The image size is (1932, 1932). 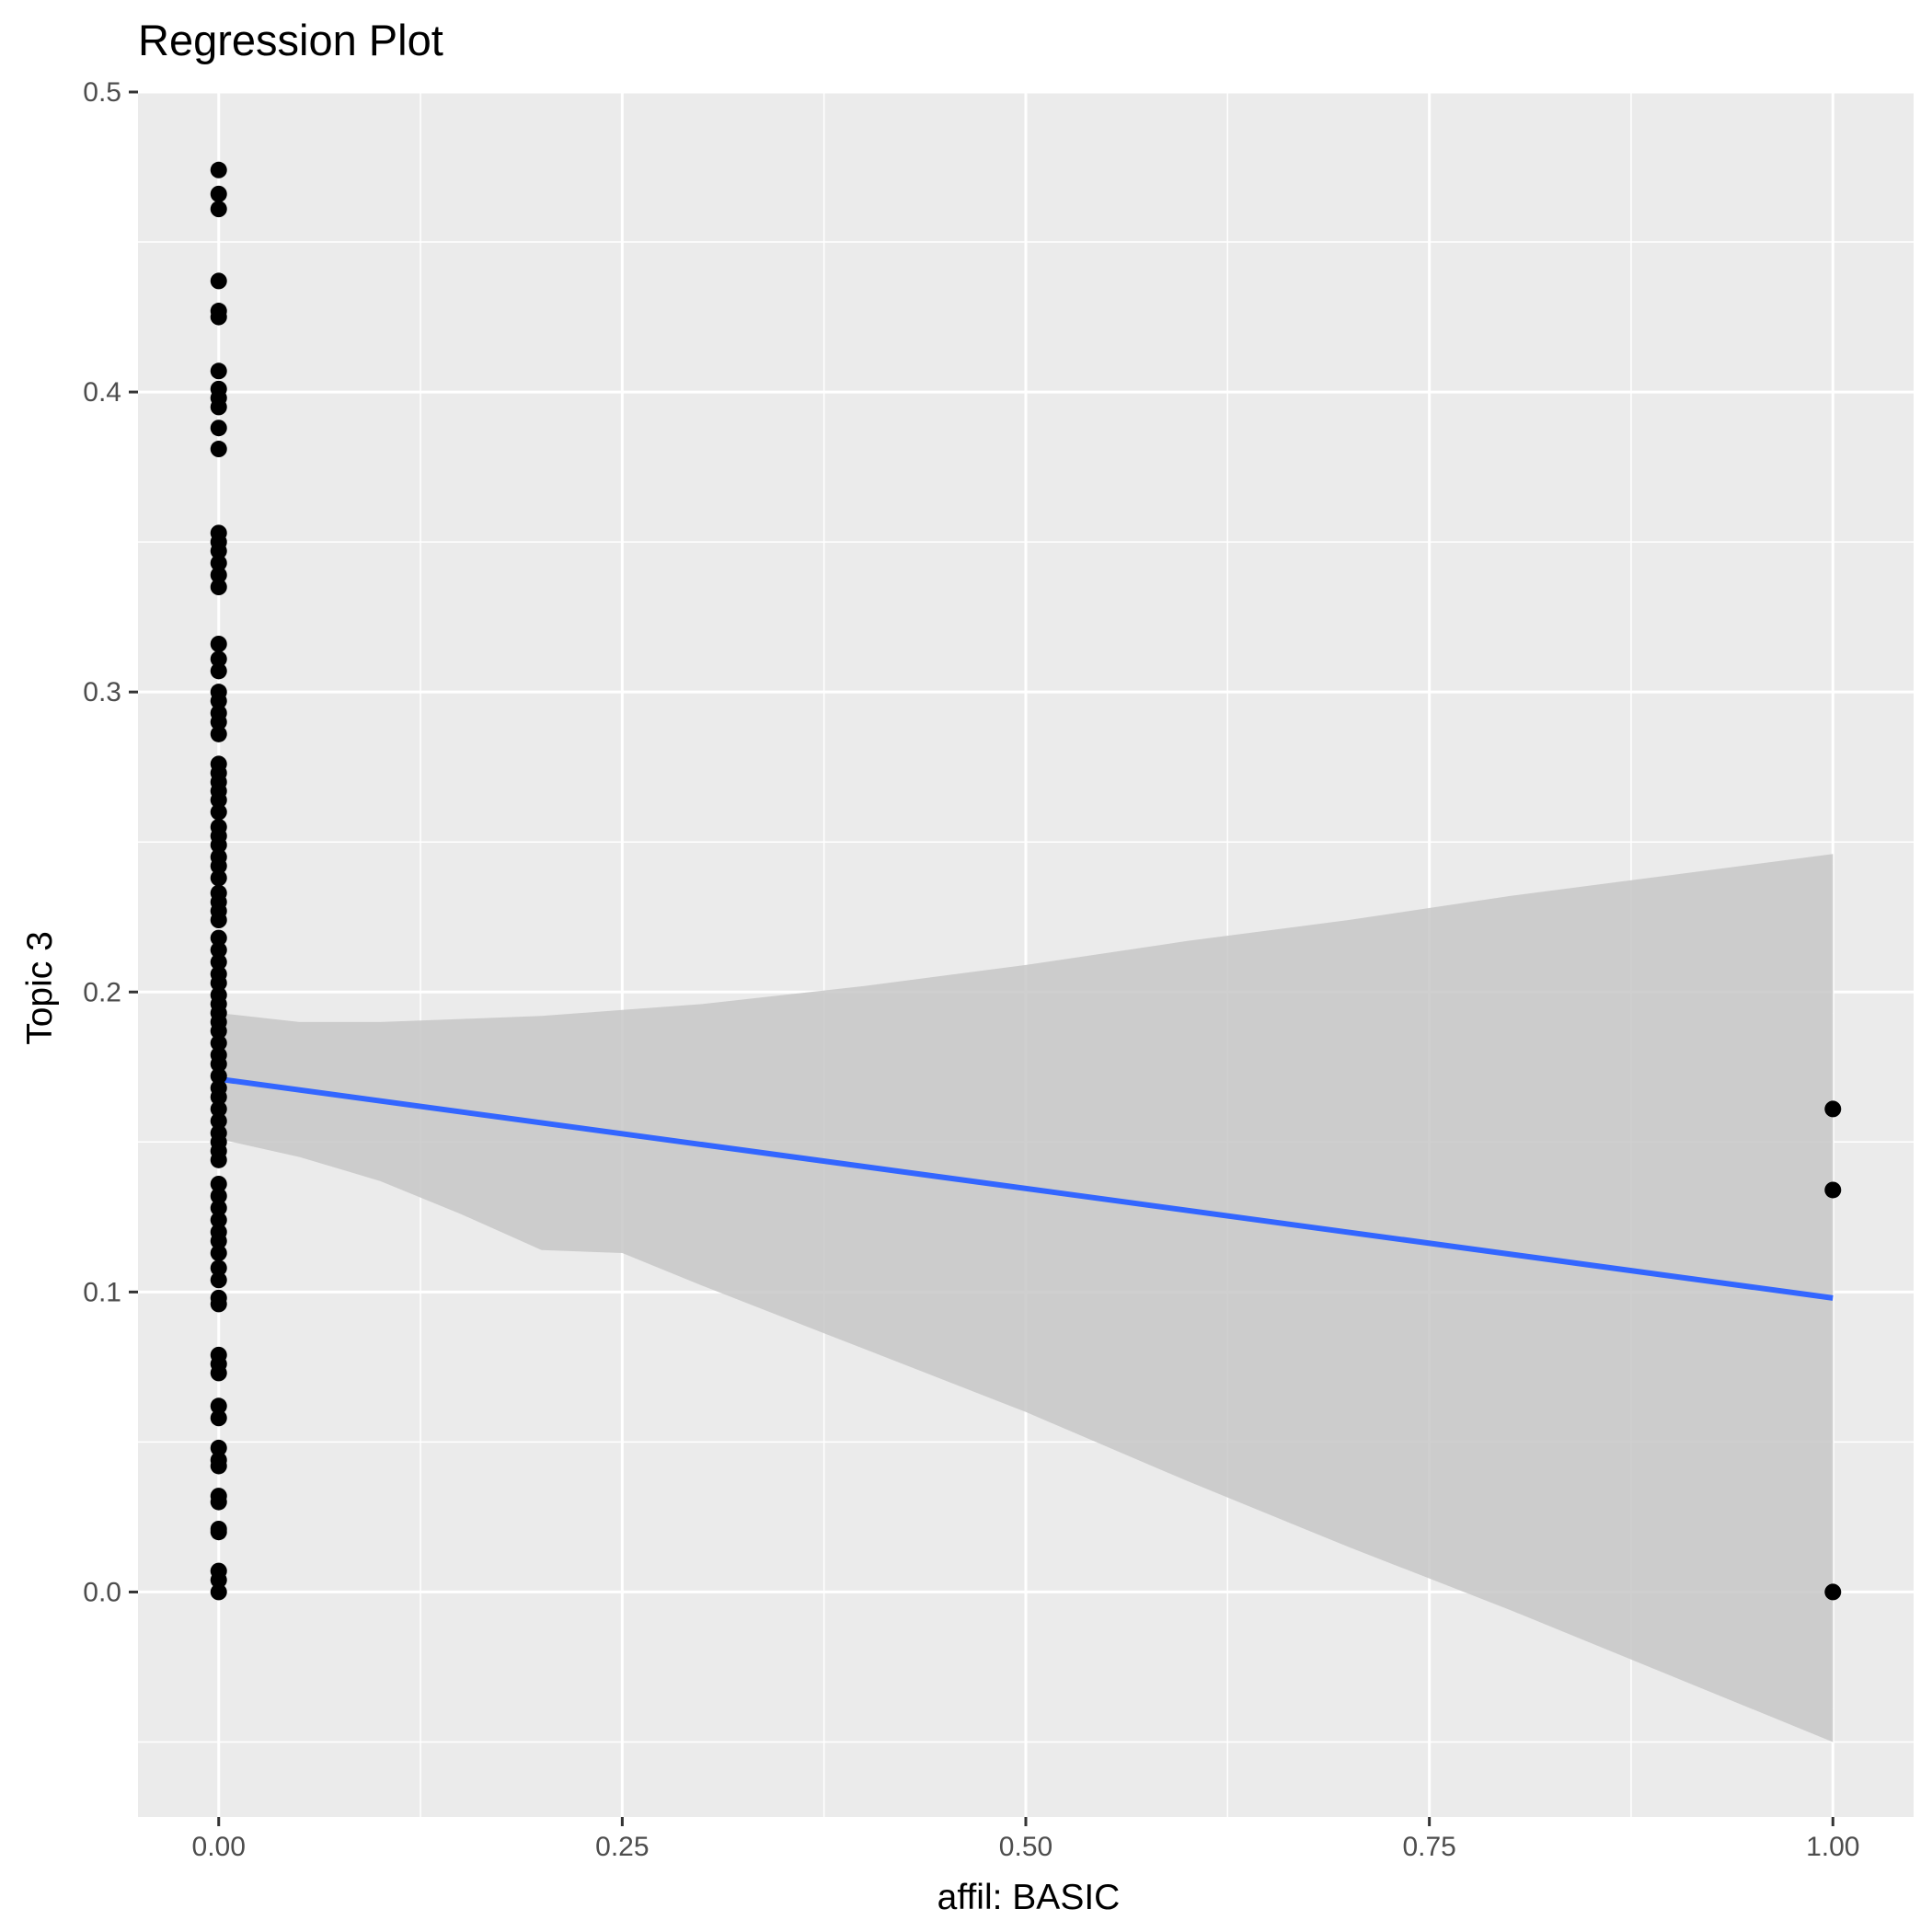 I want to click on chart-title: Regression Plot, so click(x=290, y=40).